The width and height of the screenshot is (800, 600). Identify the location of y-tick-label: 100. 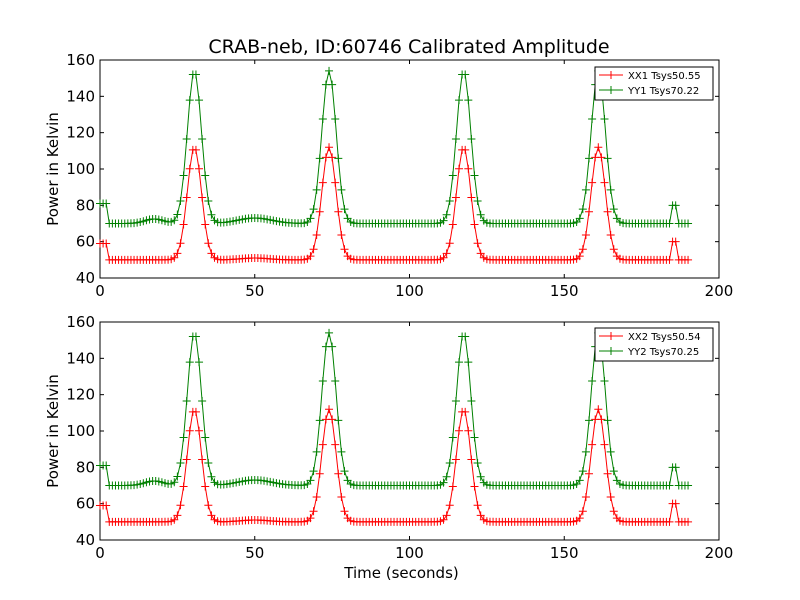
(80, 431).